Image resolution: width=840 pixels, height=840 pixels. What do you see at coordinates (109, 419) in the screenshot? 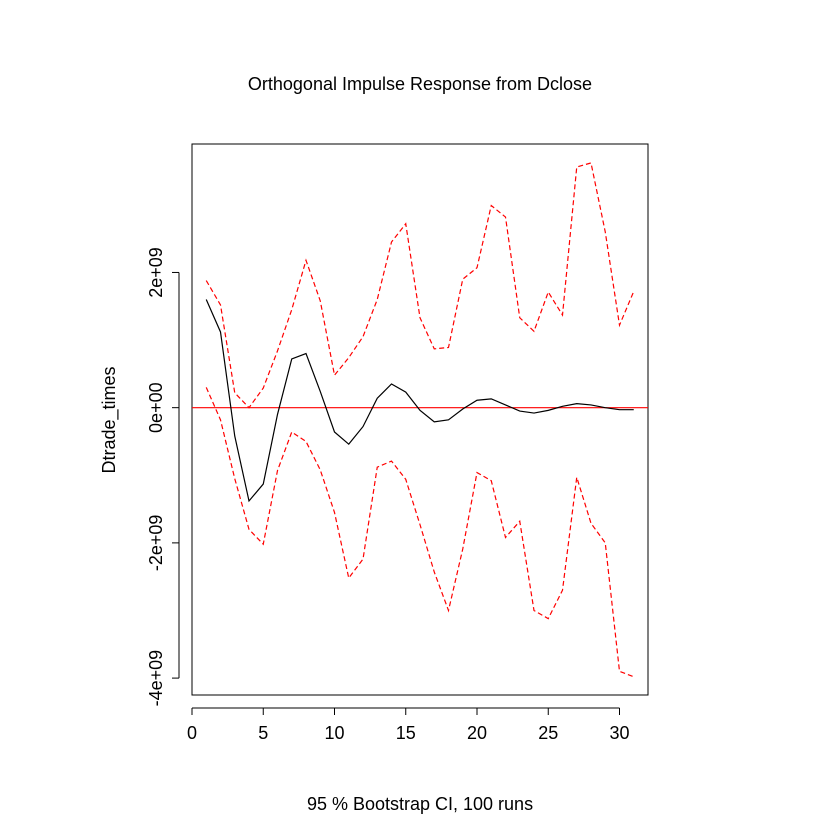
I see `y-axis-label: Dtrade_times` at bounding box center [109, 419].